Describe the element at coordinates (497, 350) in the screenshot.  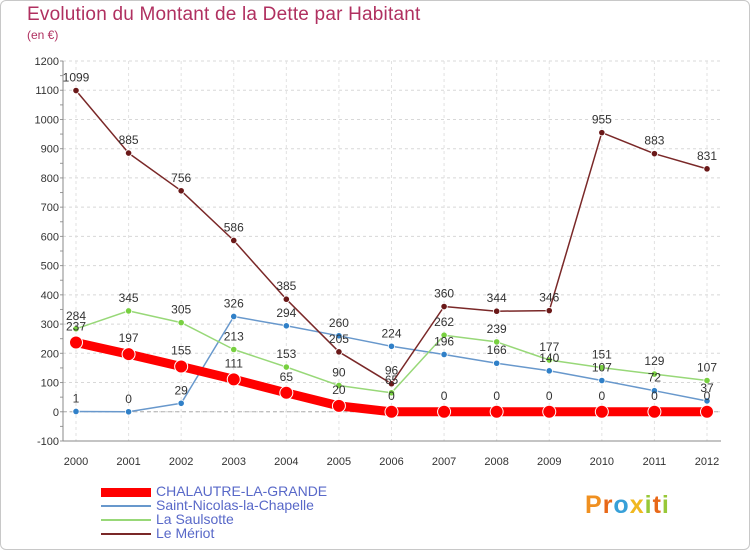
I see `series-1-data-label: 166` at that location.